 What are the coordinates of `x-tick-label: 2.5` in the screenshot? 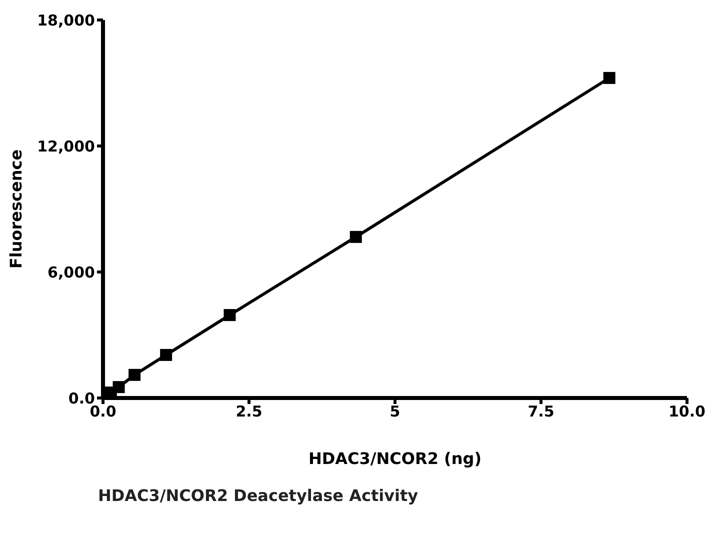 It's located at (249, 411).